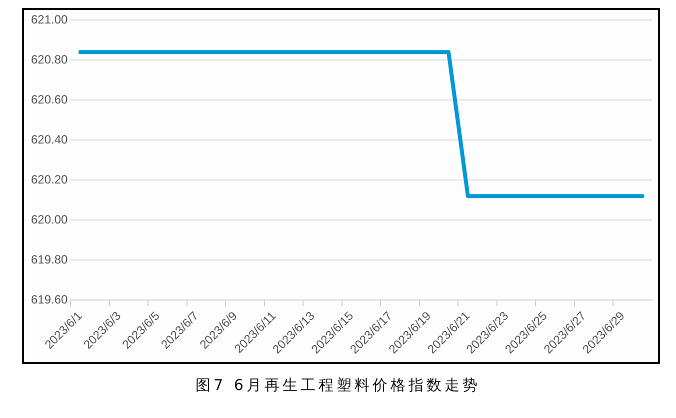 The width and height of the screenshot is (676, 418). I want to click on y-tick-label: 619.80, so click(49, 259).